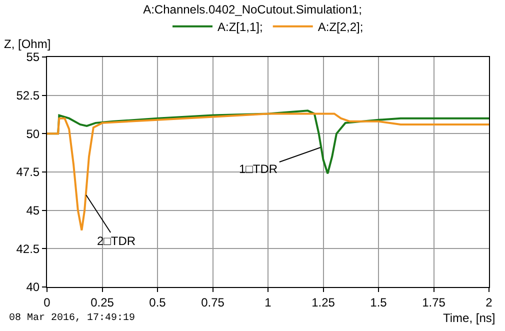 Image resolution: width=505 pixels, height=331 pixels. What do you see at coordinates (33, 133) in the screenshot?
I see `y-tick-label: 50` at bounding box center [33, 133].